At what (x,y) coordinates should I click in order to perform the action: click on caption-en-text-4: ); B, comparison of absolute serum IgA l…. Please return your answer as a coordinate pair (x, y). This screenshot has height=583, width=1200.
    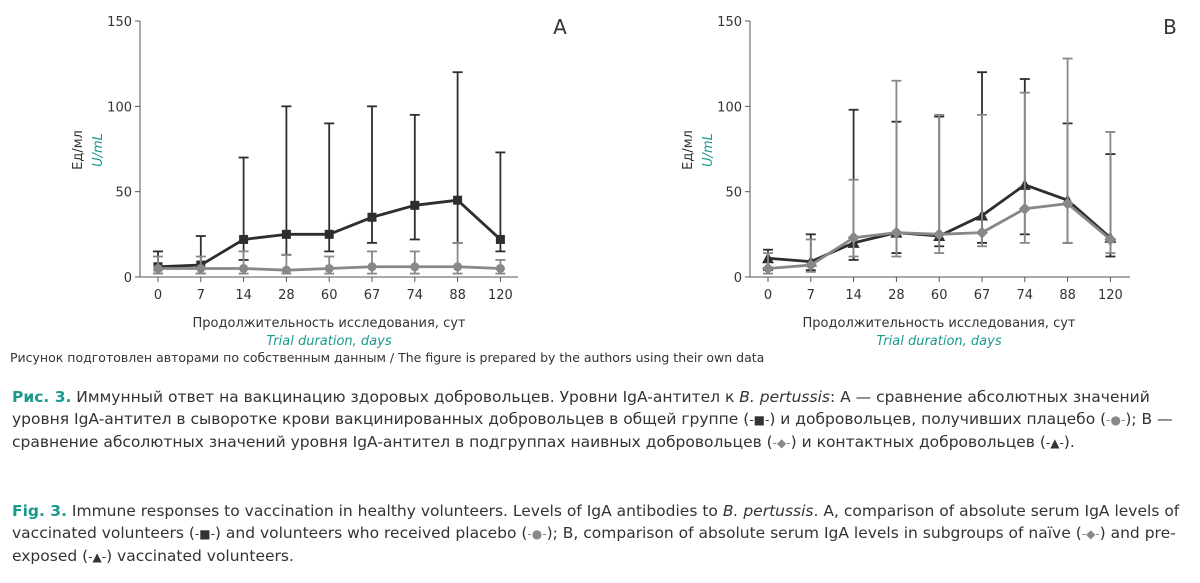
    Looking at the image, I should click on (814, 533).